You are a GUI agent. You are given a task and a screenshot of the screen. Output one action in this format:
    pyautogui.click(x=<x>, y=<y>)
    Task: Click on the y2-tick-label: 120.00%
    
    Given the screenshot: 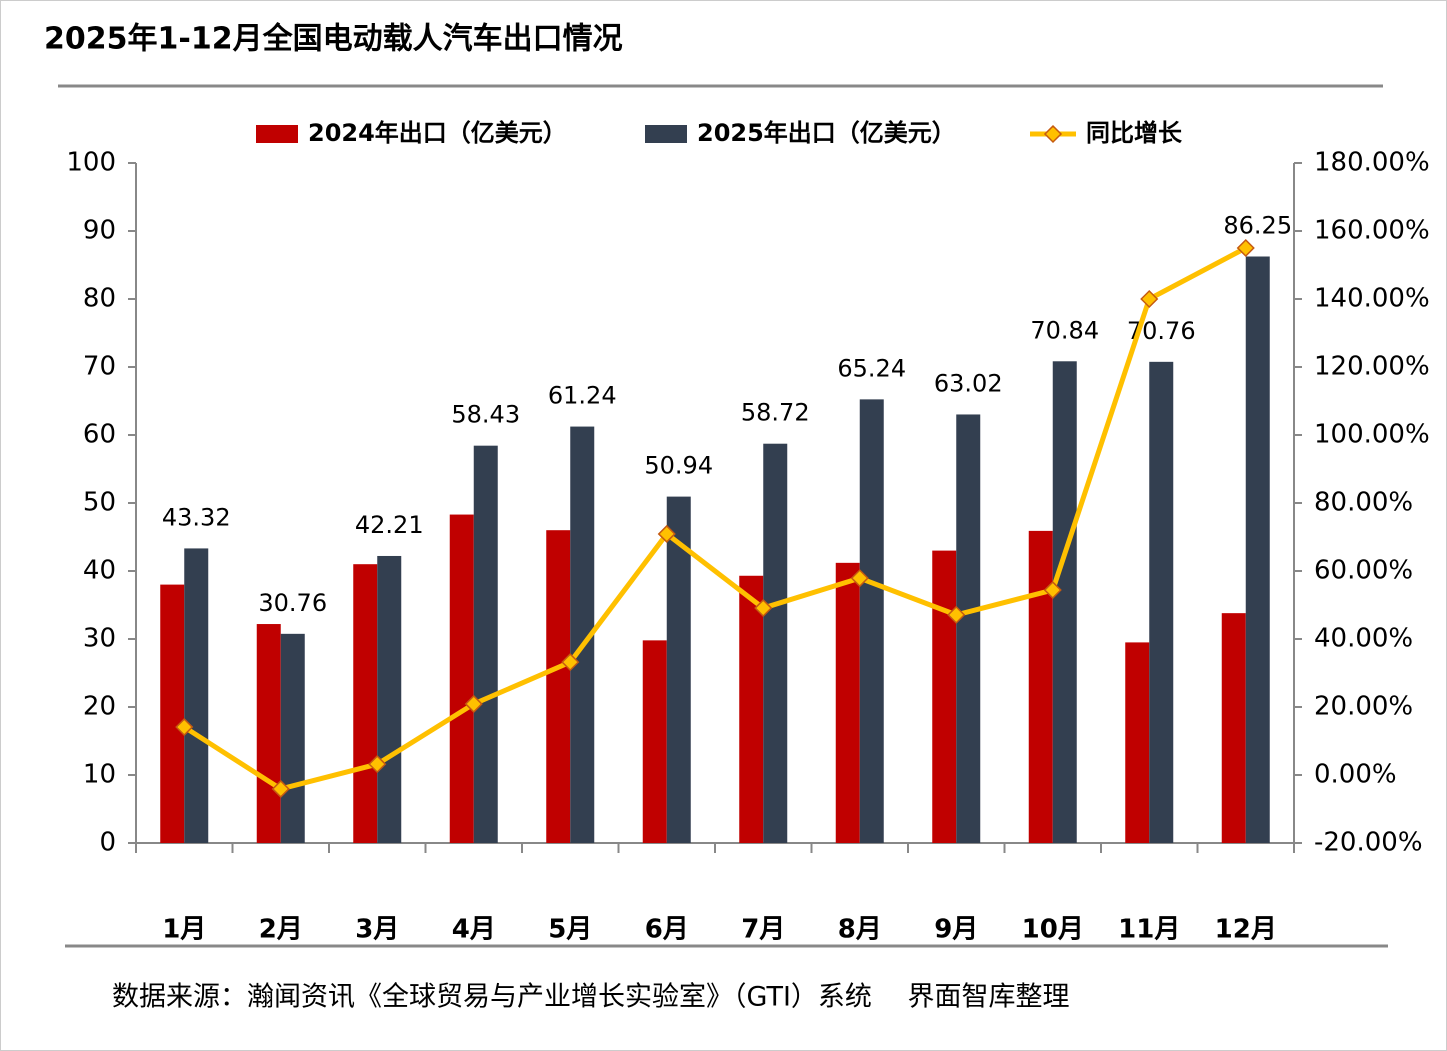 What is the action you would take?
    pyautogui.click(x=1372, y=367)
    